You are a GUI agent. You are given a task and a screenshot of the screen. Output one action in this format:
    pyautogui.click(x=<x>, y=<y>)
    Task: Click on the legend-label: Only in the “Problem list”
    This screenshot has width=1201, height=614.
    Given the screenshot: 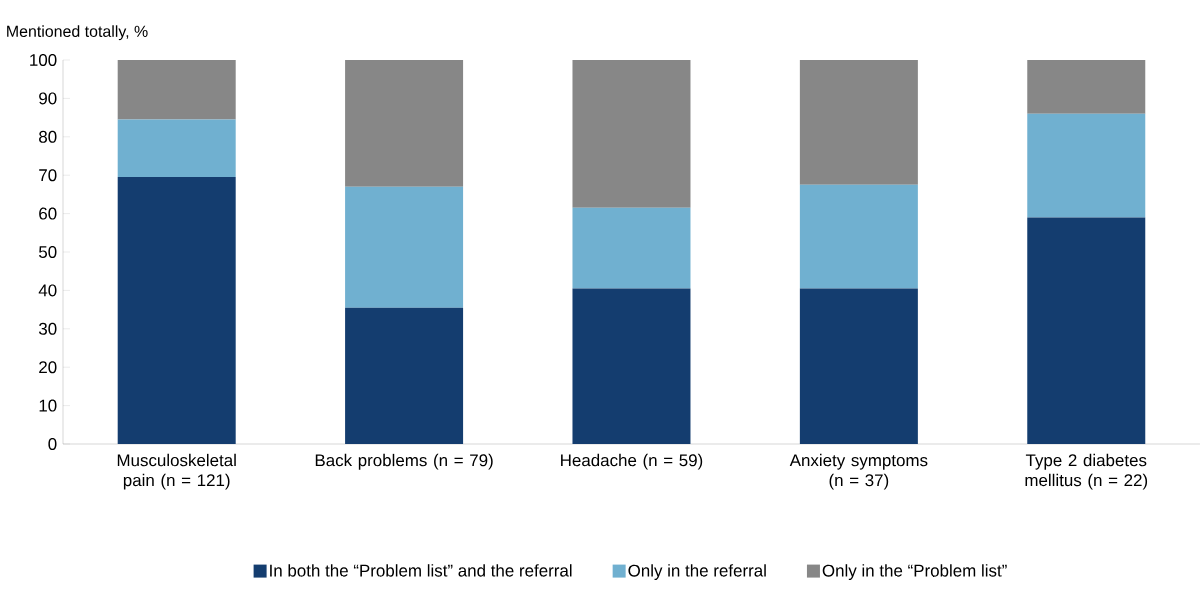 What is the action you would take?
    pyautogui.click(x=914, y=572)
    